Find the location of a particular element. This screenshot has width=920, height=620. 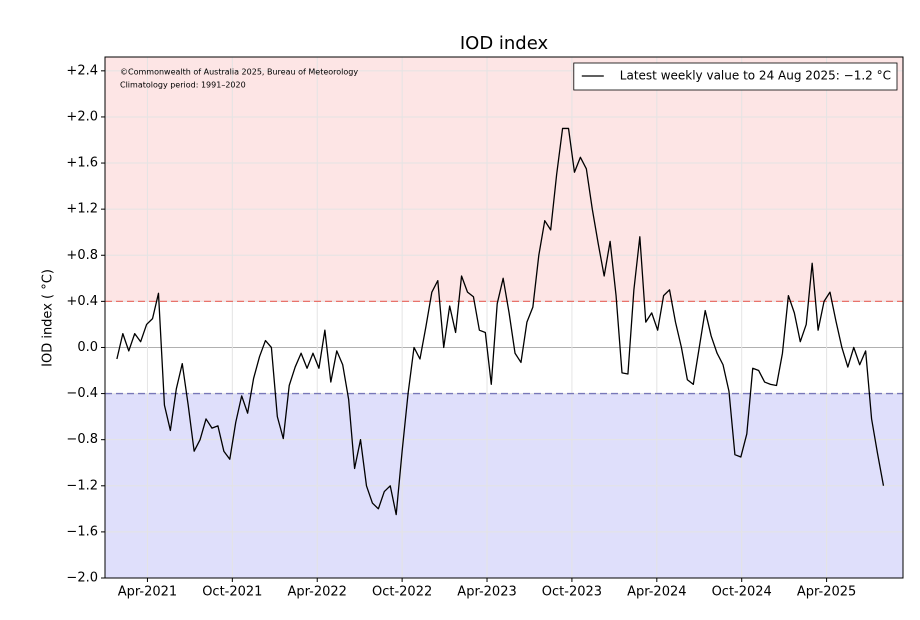

y-tick-label: +0.8 is located at coordinates (82, 255).